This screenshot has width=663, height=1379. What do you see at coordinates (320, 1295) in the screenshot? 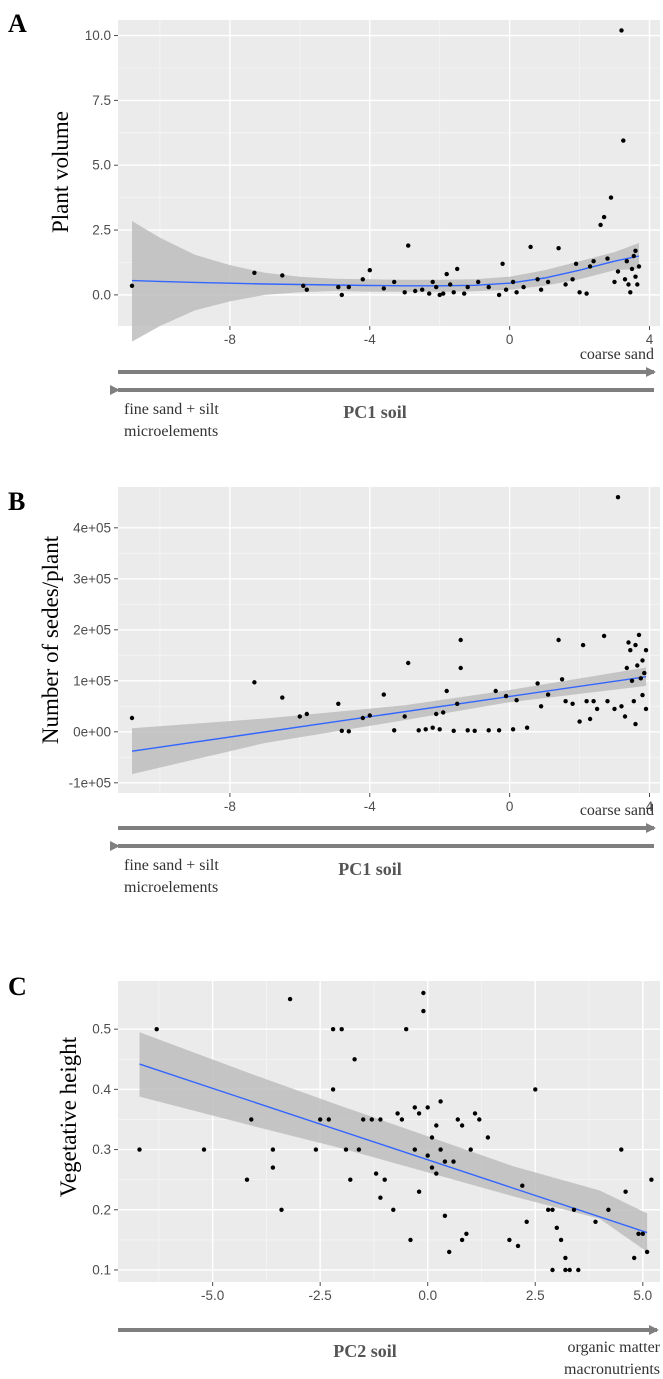
I see `x-tick-label: -2.5` at bounding box center [320, 1295].